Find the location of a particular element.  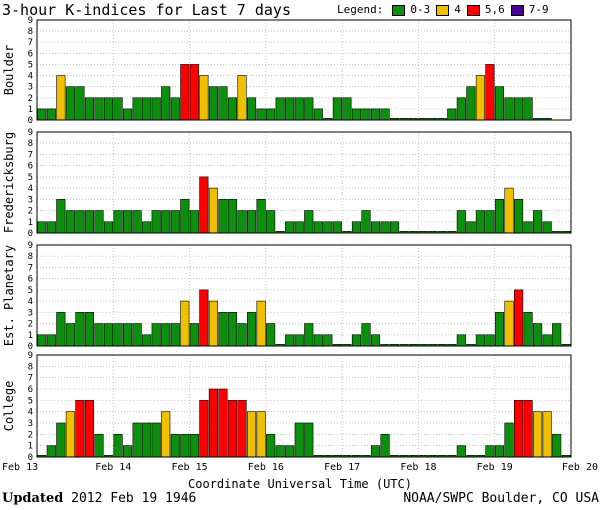

x-tick-label: Feb 13 is located at coordinates (20, 467).